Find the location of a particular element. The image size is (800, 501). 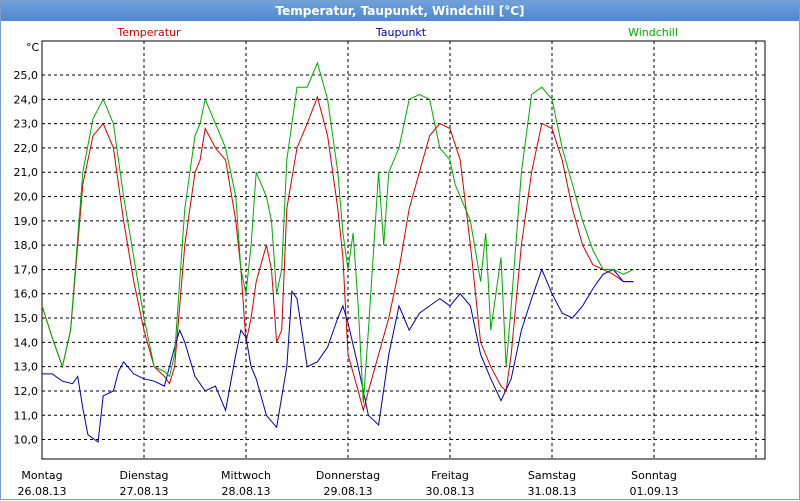

legend-item-windchill: Windchill is located at coordinates (653, 32).